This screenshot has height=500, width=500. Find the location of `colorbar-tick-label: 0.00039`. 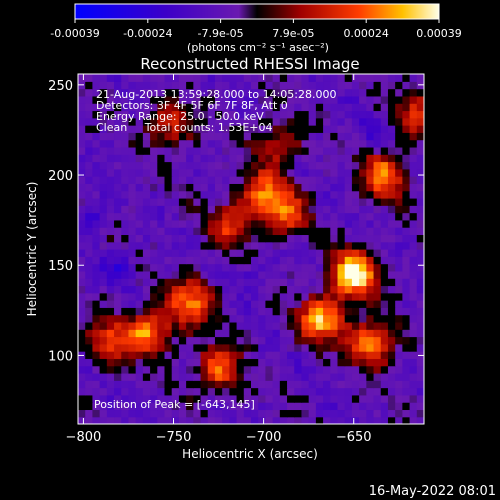

colorbar-tick-label: 0.00039 is located at coordinates (439, 33).